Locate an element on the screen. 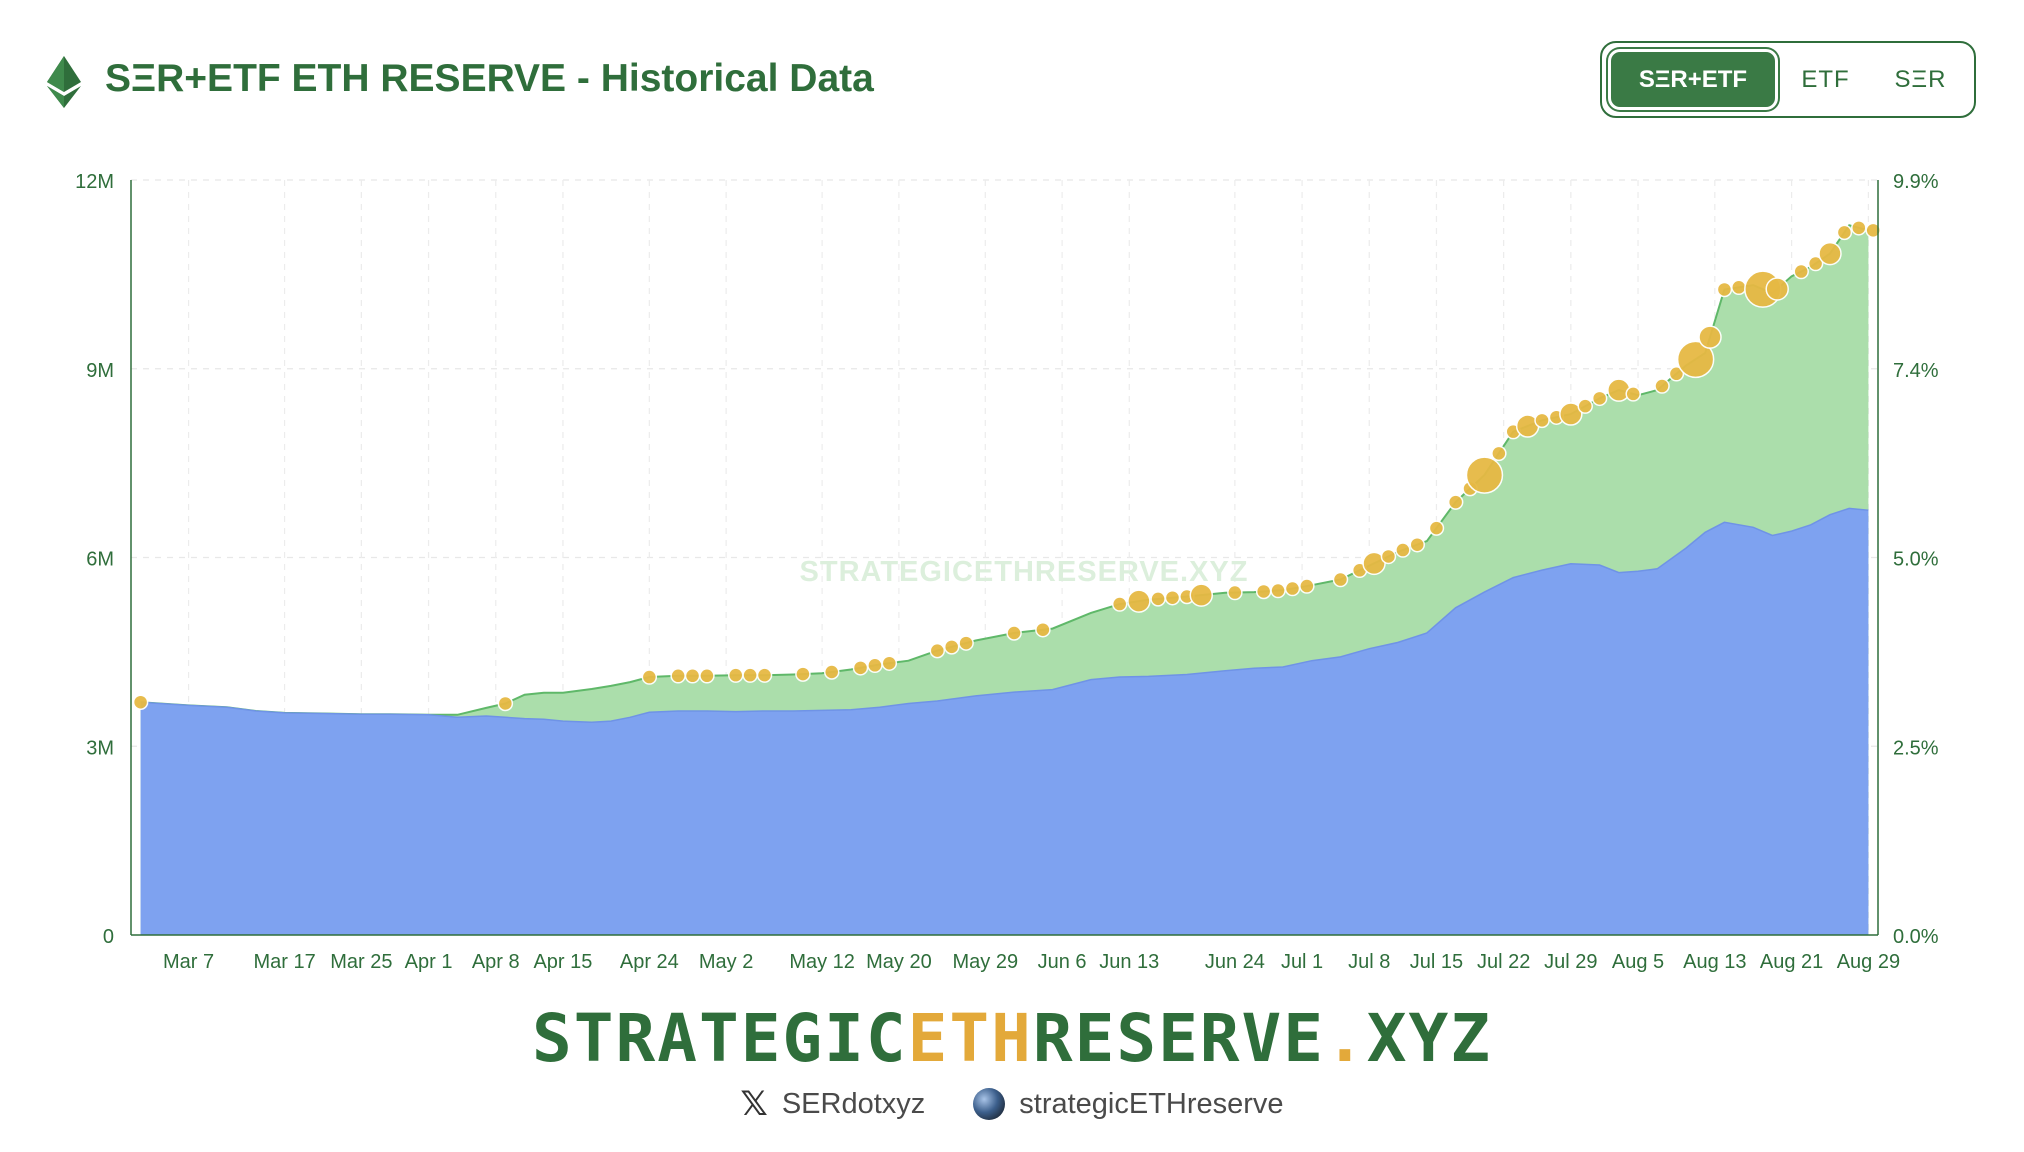  x-tick-label: Jun 24 is located at coordinates (1235, 962).